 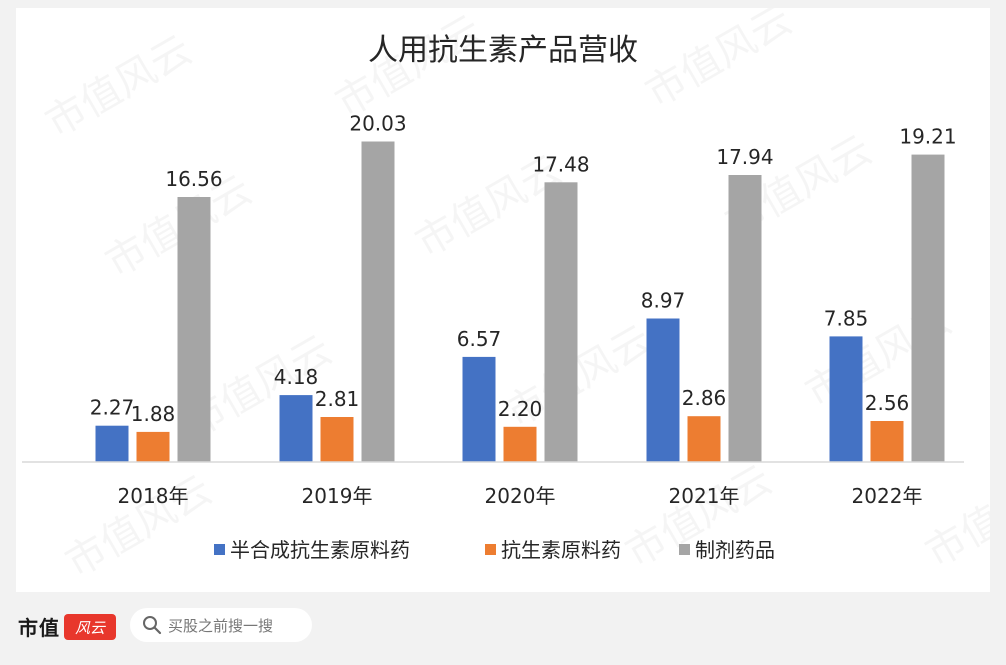 I want to click on svg-text: 风云, so click(x=90, y=628).